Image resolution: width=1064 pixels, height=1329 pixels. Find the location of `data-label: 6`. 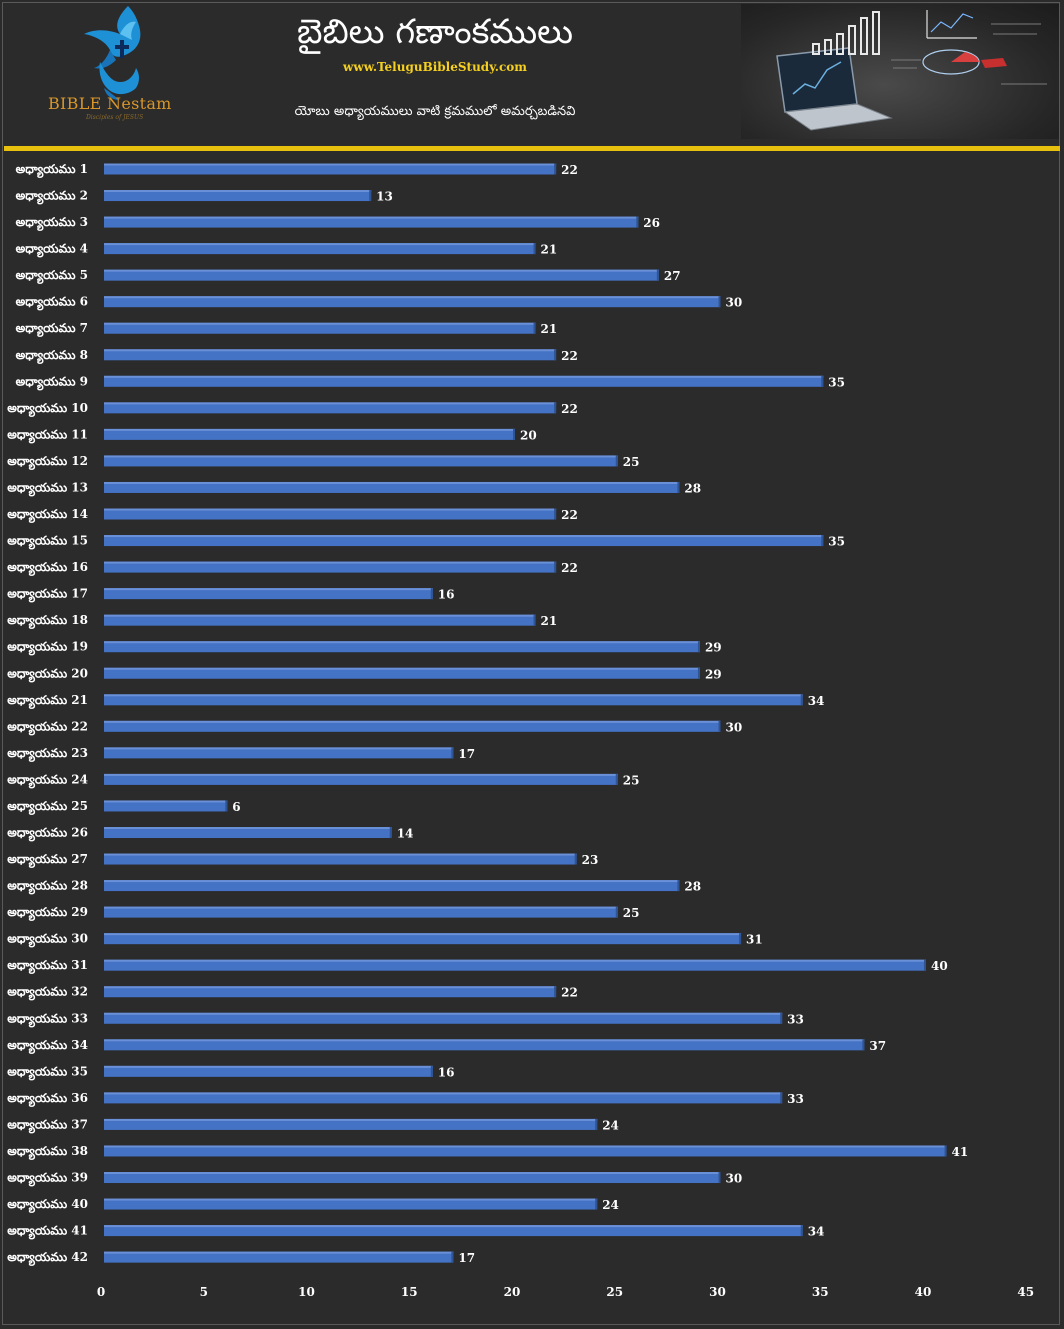

data-label: 6 is located at coordinates (236, 807).